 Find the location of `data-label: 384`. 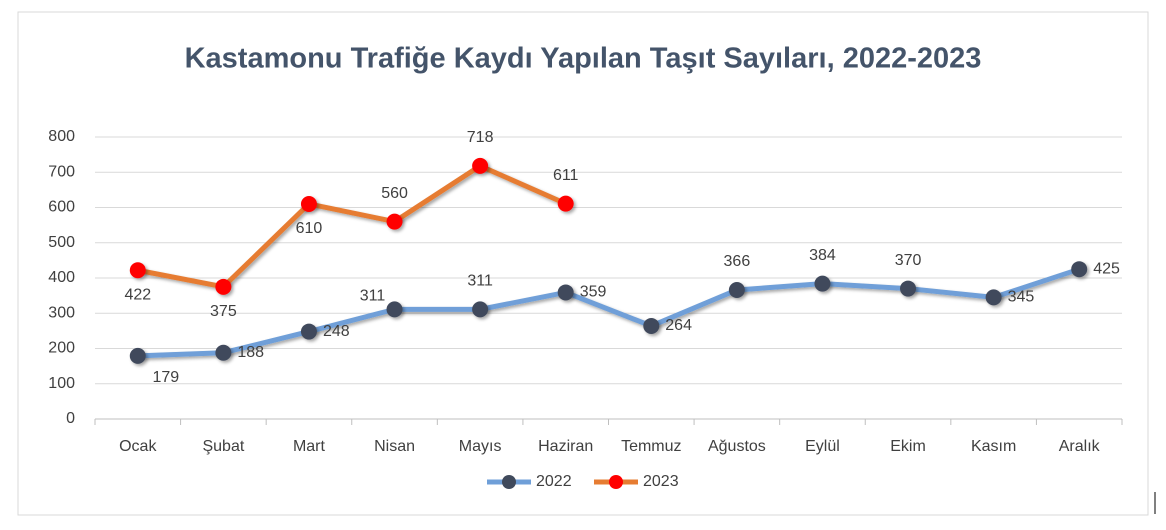

data-label: 384 is located at coordinates (822, 255).